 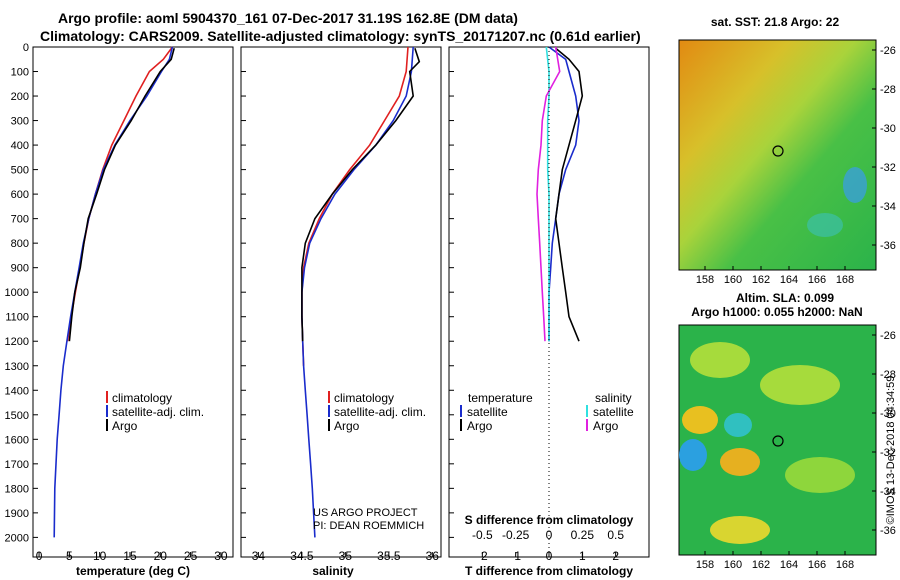 I want to click on sla-map-title-2: Argo h1000: 0.055 h2000: NaN, so click(x=776, y=312).